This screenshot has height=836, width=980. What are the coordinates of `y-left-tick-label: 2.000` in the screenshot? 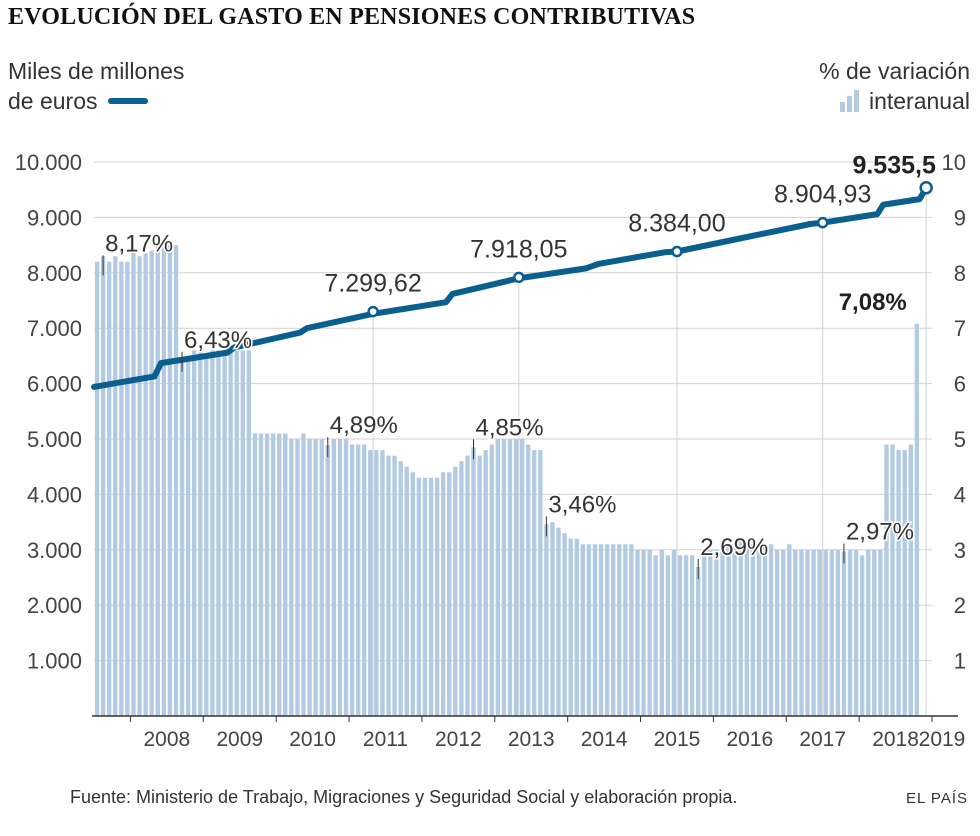 It's located at (54, 605).